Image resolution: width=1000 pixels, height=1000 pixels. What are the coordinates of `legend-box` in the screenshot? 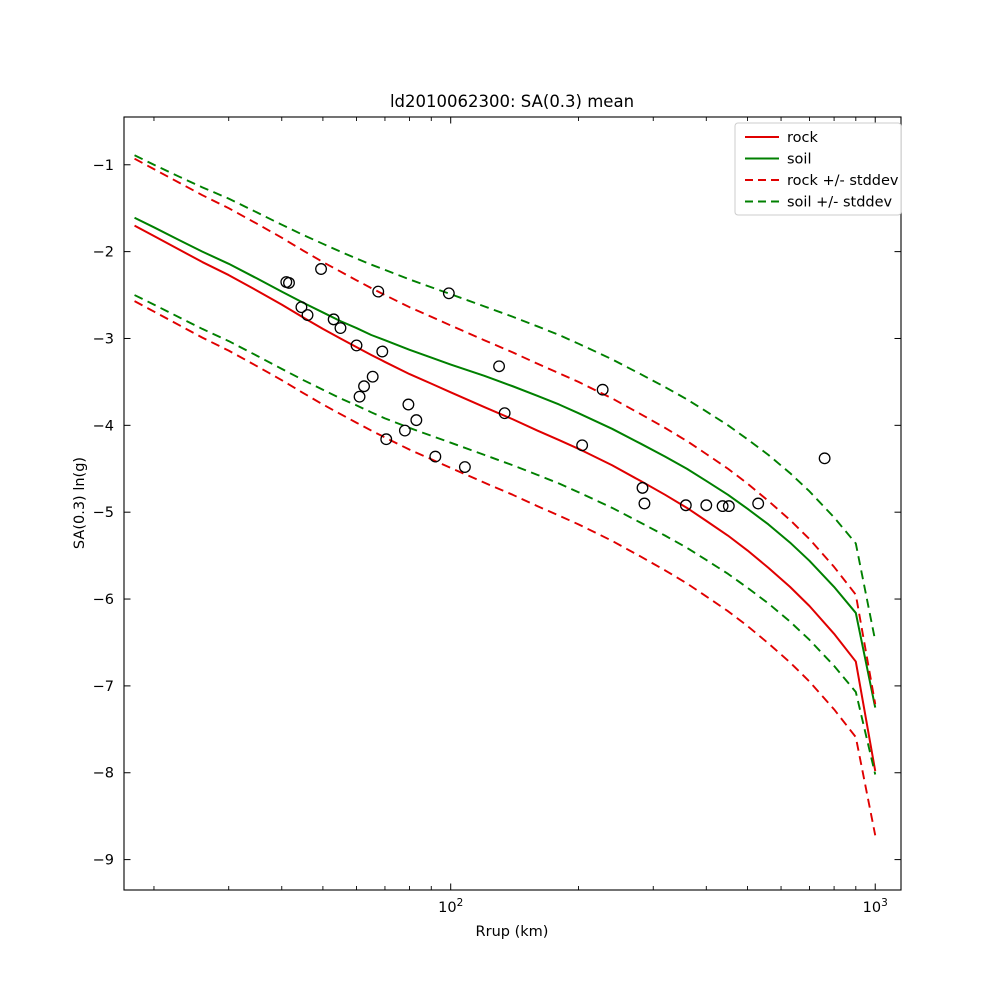 It's located at (818, 169).